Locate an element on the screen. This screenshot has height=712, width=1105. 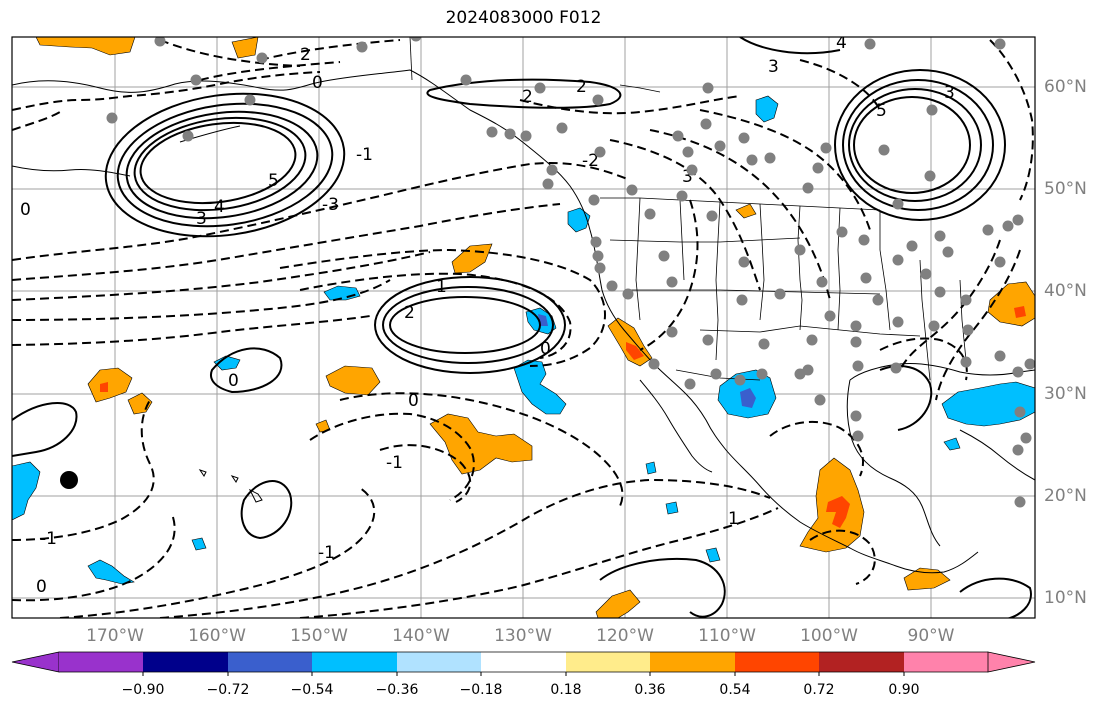
contour-label: -3 is located at coordinates (330, 205).